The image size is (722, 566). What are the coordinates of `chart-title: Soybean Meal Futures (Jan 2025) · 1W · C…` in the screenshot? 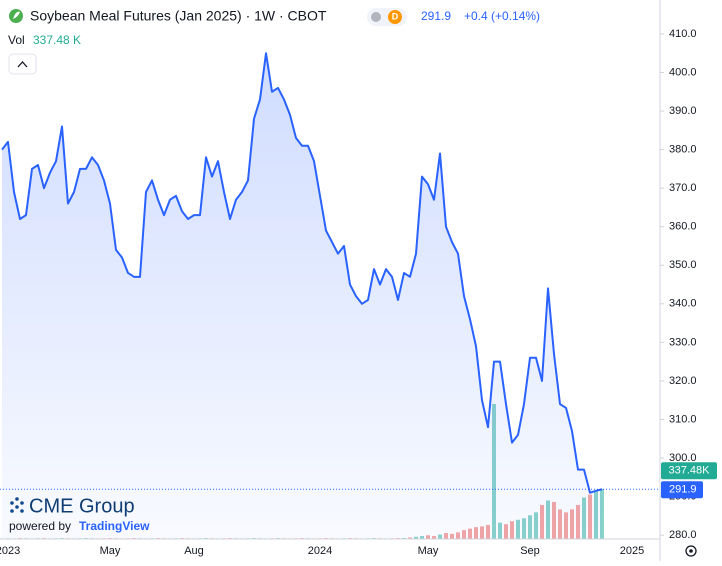 It's located at (178, 16).